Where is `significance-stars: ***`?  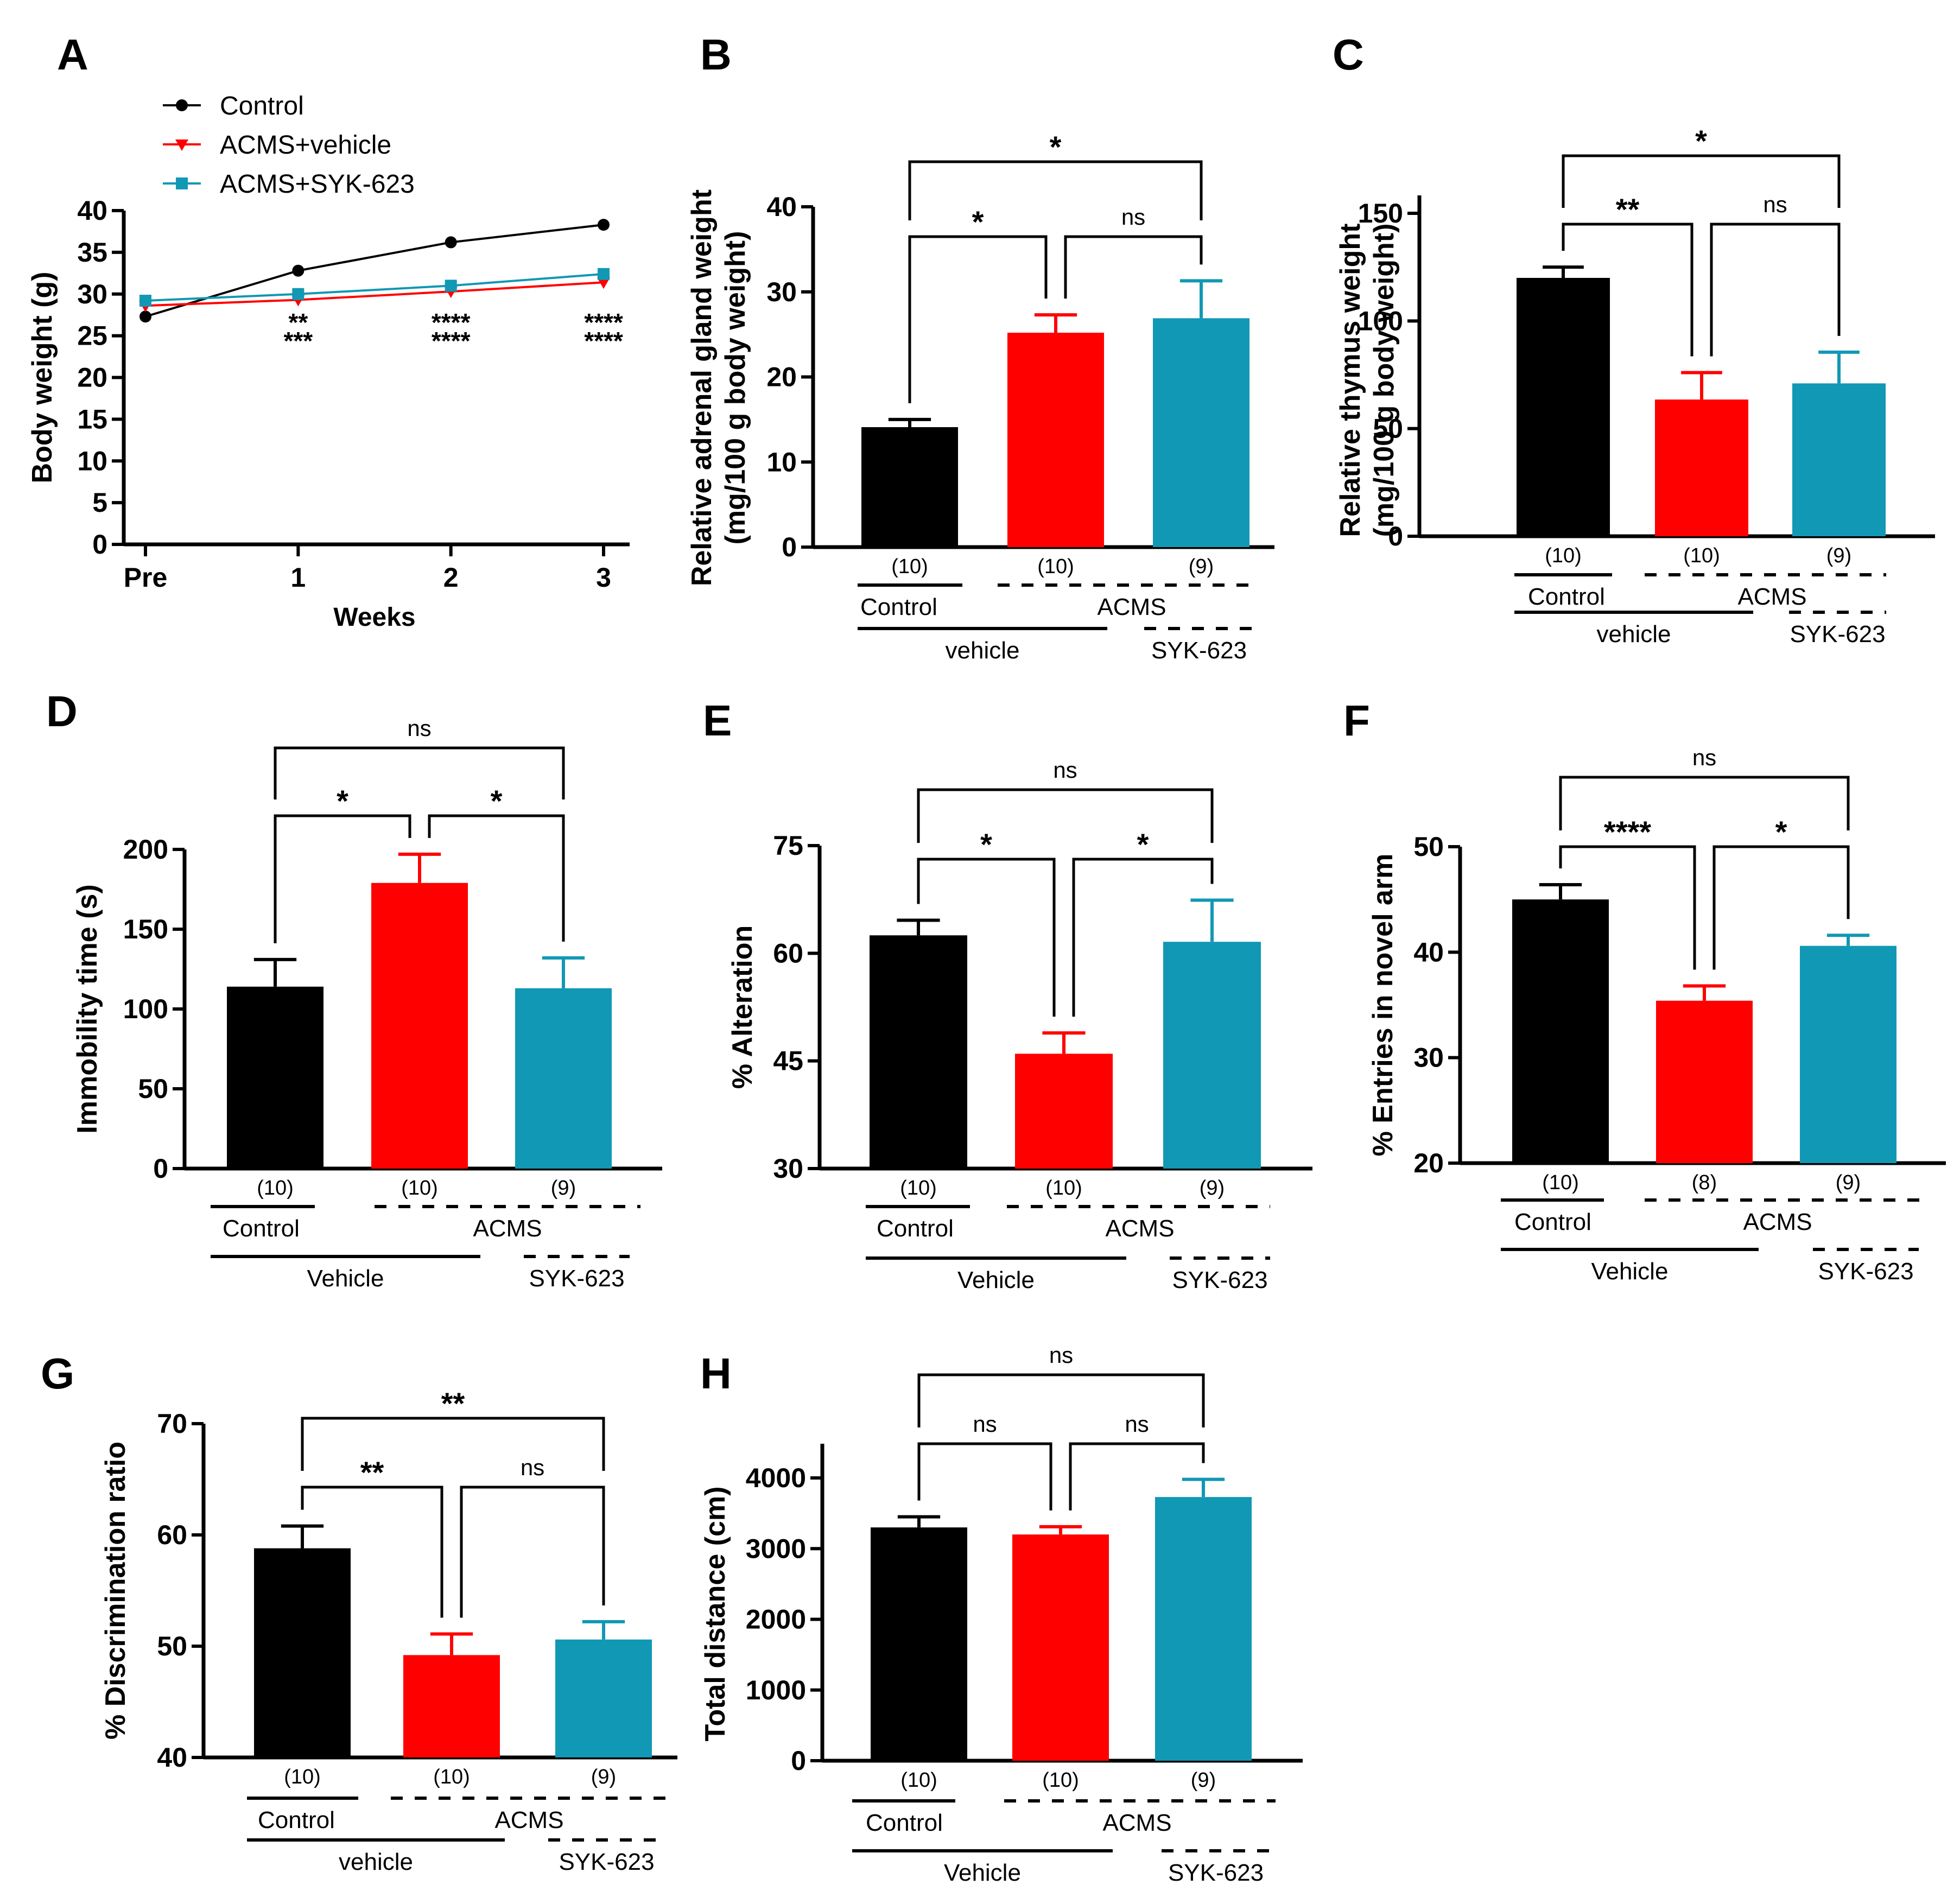
significance-stars: *** is located at coordinates (298, 341).